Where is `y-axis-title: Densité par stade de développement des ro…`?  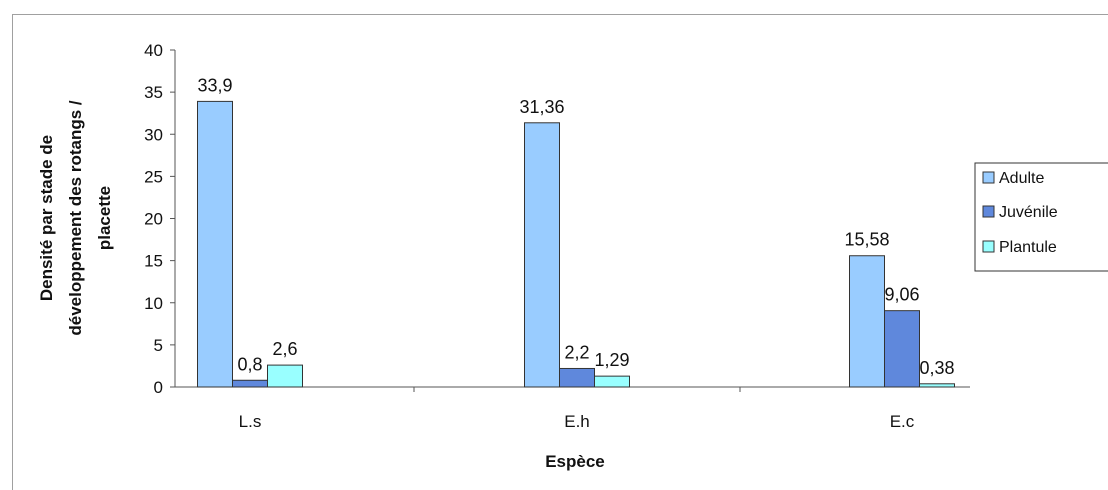
y-axis-title: Densité par stade de développement des ro… is located at coordinates (75, 217).